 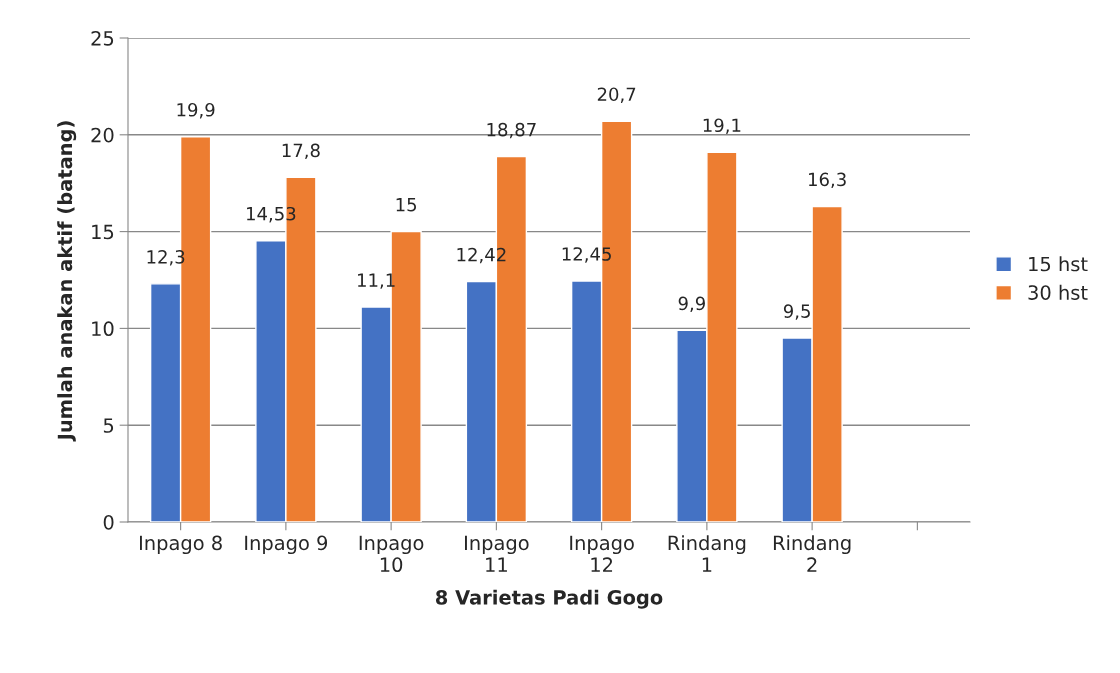 I want to click on y-tick-label: 20, so click(x=102, y=135).